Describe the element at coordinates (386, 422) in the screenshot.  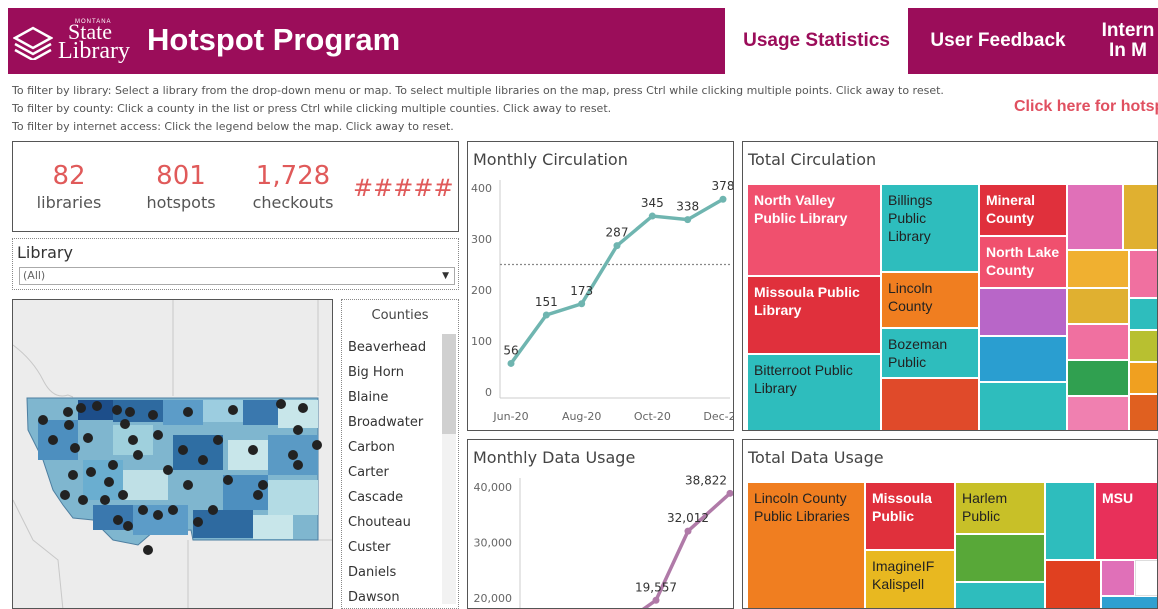
I see `county-item: Broadwater` at that location.